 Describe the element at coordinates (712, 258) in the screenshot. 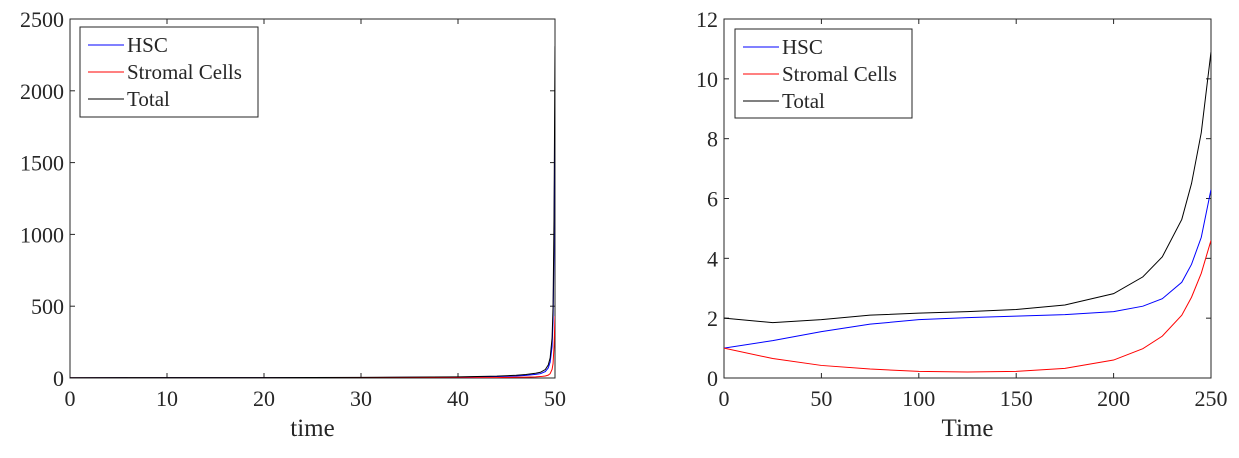

I see `y-tick-label: 4` at that location.